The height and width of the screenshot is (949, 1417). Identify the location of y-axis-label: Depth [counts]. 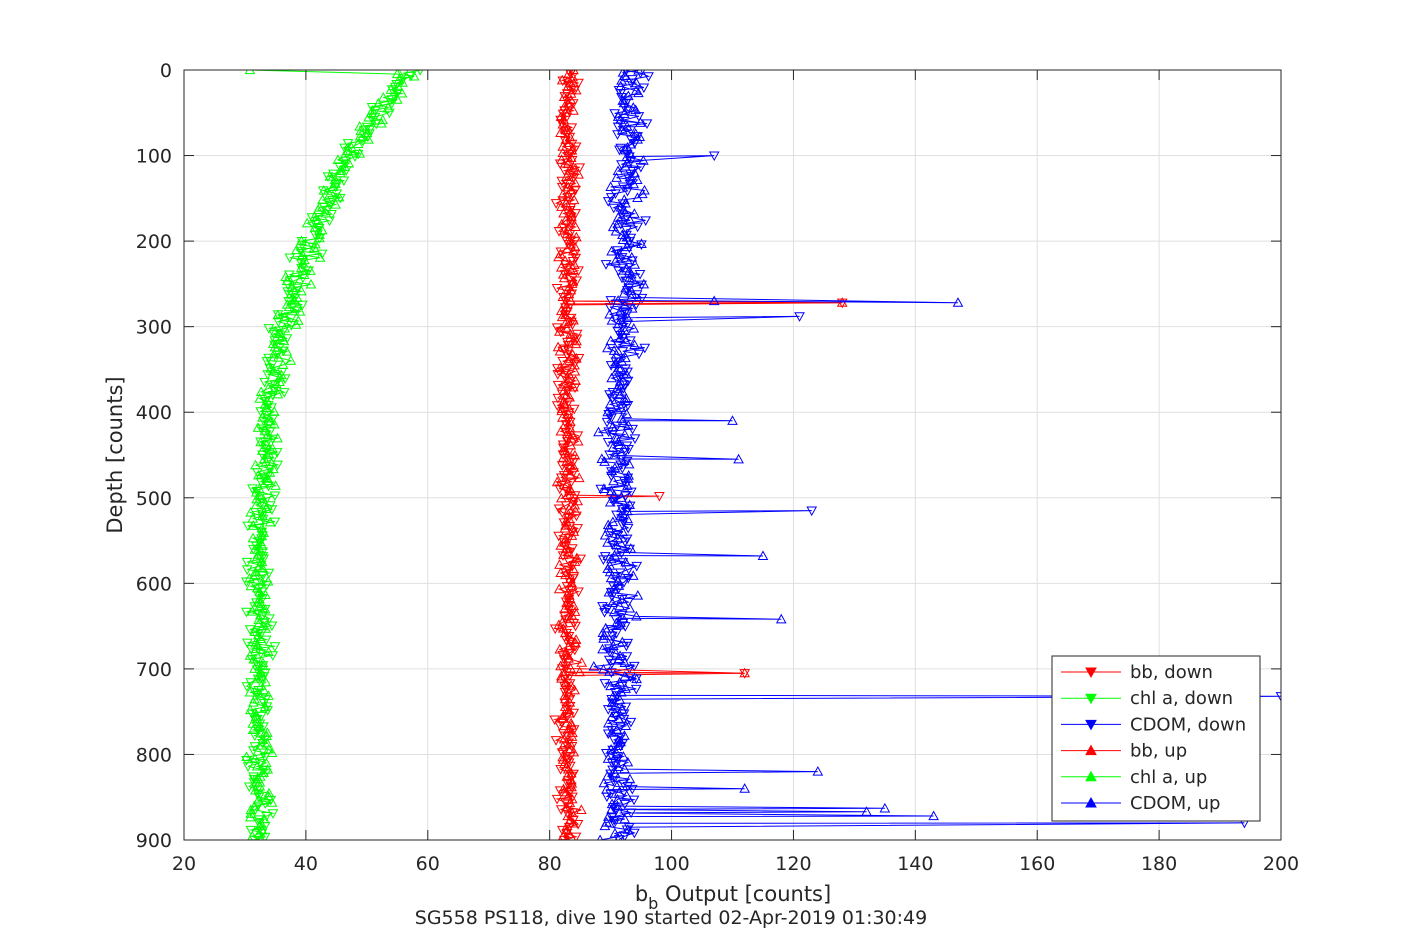
(115, 454).